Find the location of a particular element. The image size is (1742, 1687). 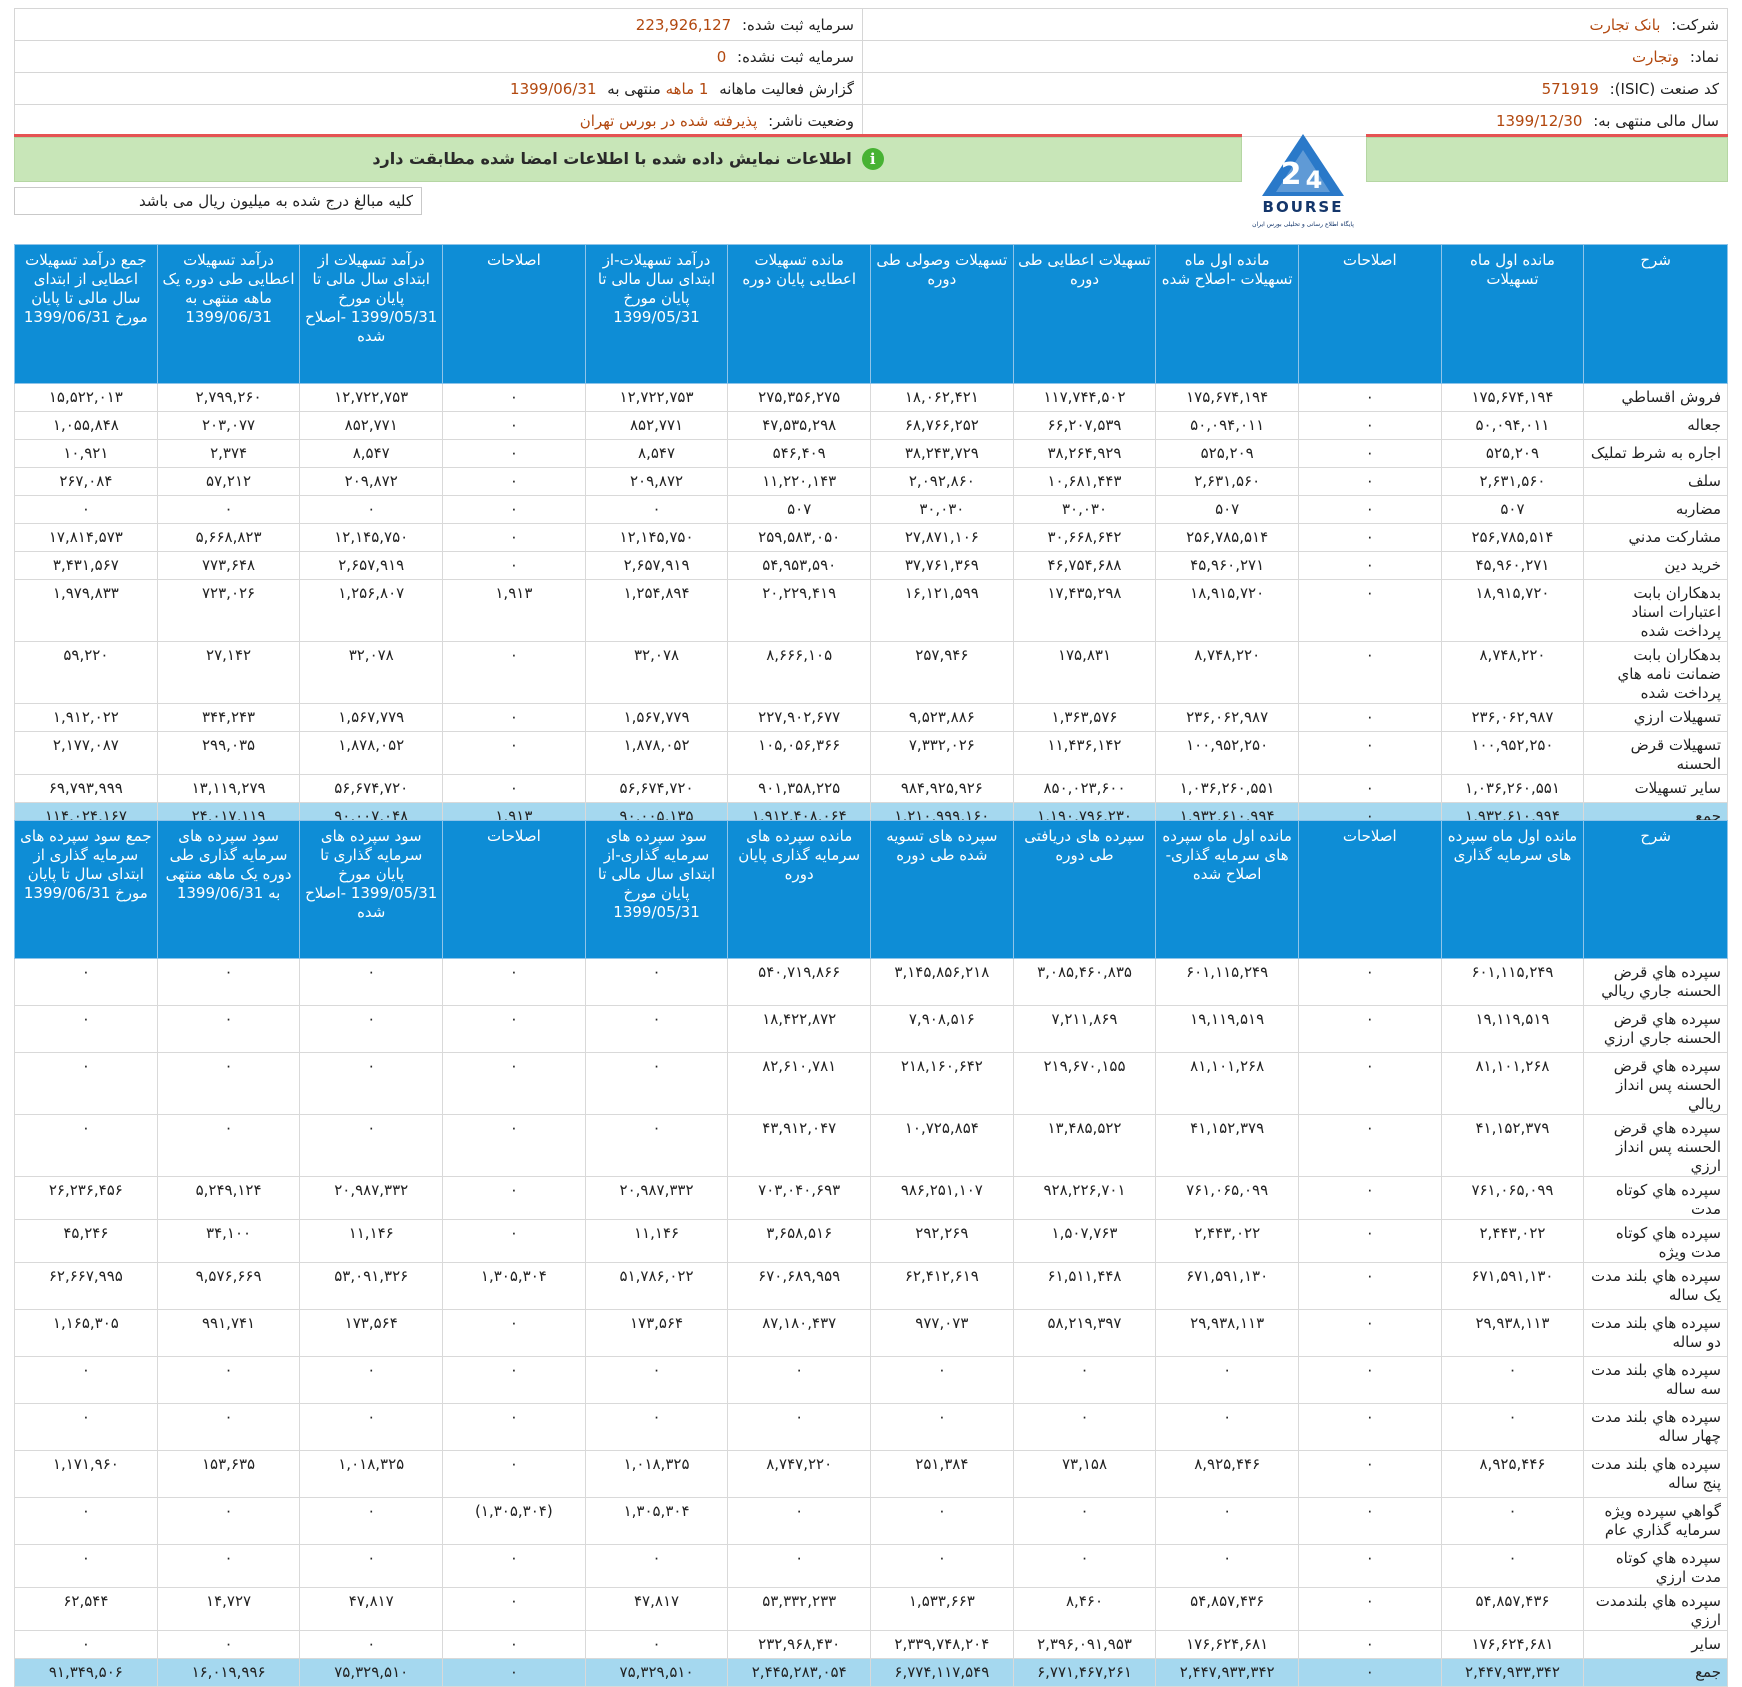

table-cell: ۵۳,۳۳۲,۲۳۳ is located at coordinates (799, 1609).